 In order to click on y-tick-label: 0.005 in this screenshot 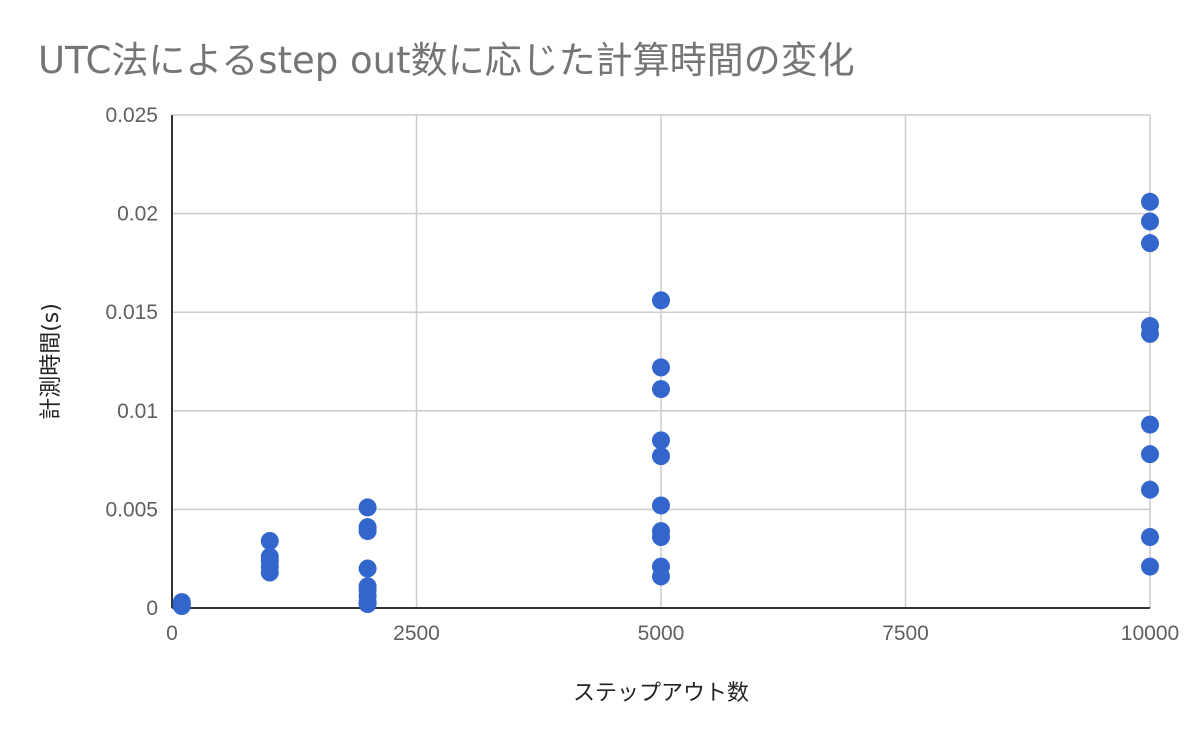, I will do `click(131, 509)`.